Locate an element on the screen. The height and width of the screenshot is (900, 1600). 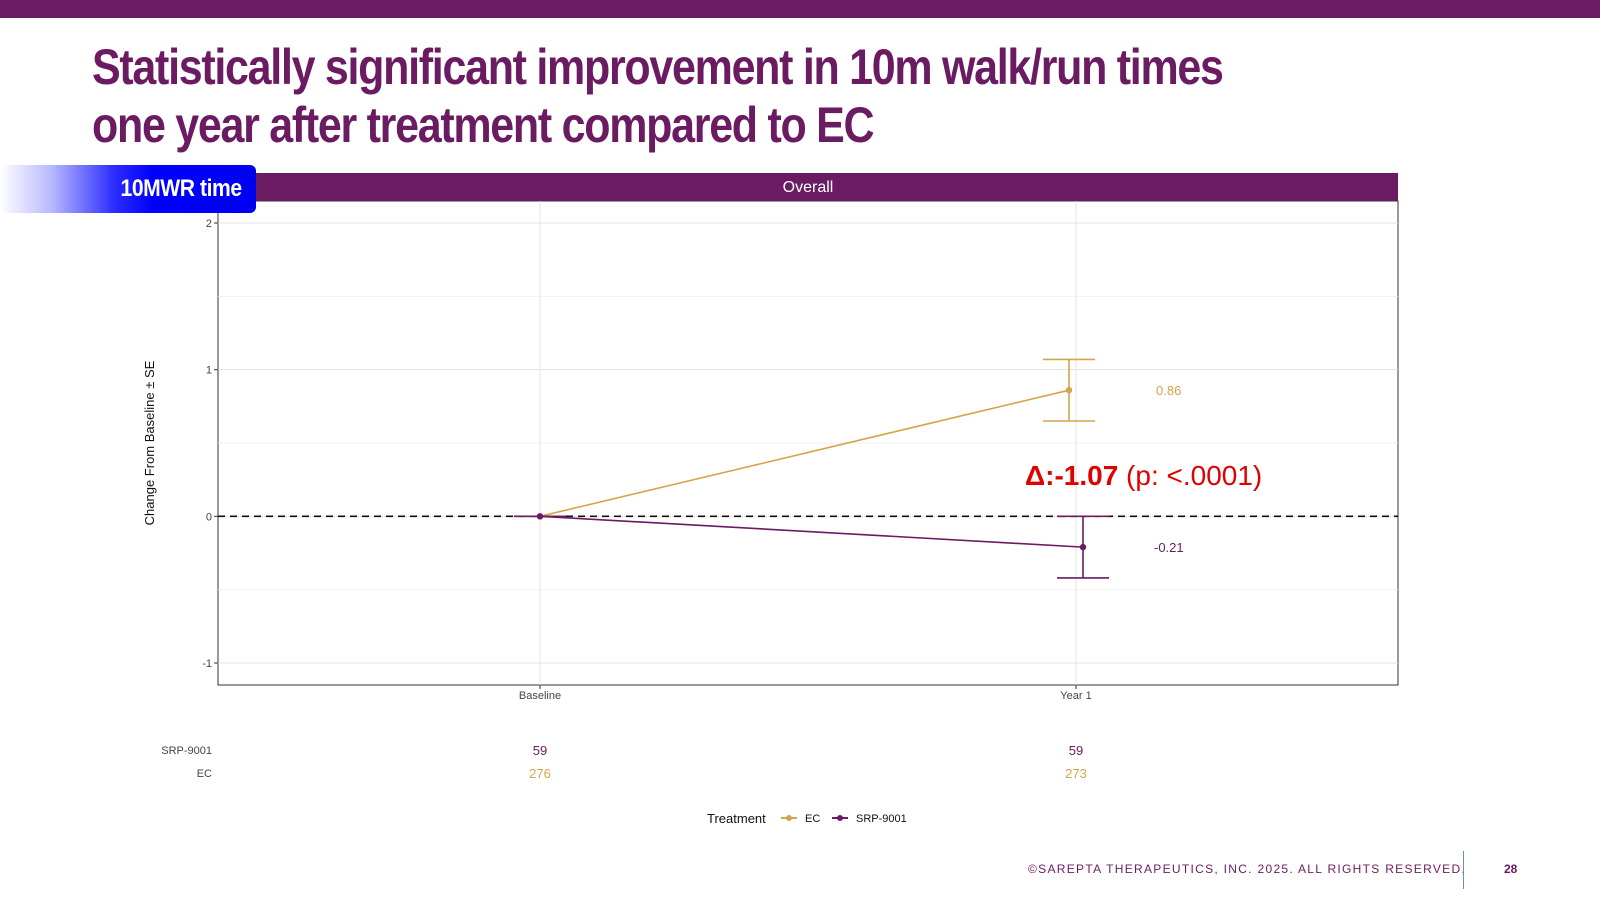
section-tag-label: 10MWR time is located at coordinates (181, 188).